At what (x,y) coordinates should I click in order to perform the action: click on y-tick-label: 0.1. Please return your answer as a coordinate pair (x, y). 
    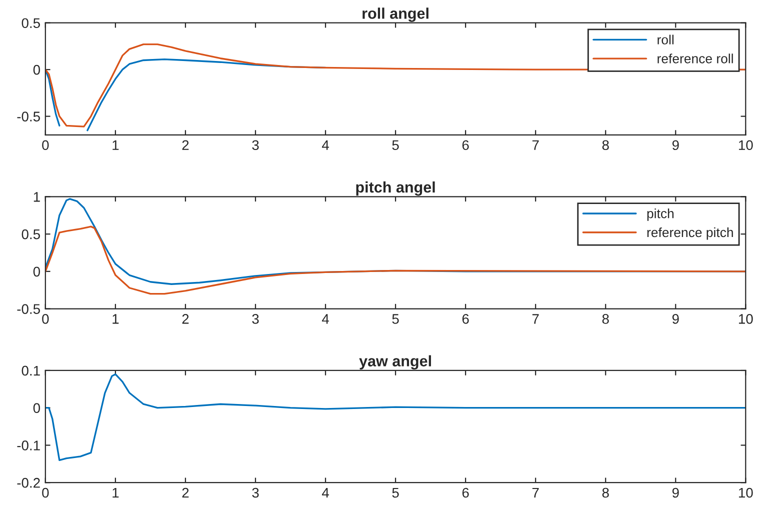
    Looking at the image, I should click on (31, 371).